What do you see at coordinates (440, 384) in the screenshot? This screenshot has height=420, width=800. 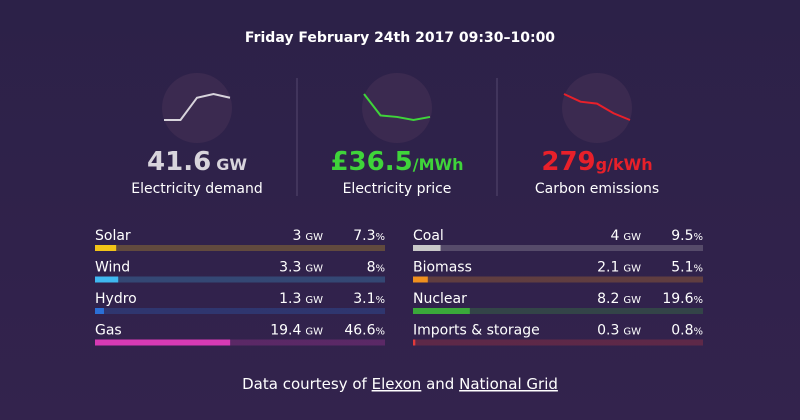 I see `footer-text: and` at bounding box center [440, 384].